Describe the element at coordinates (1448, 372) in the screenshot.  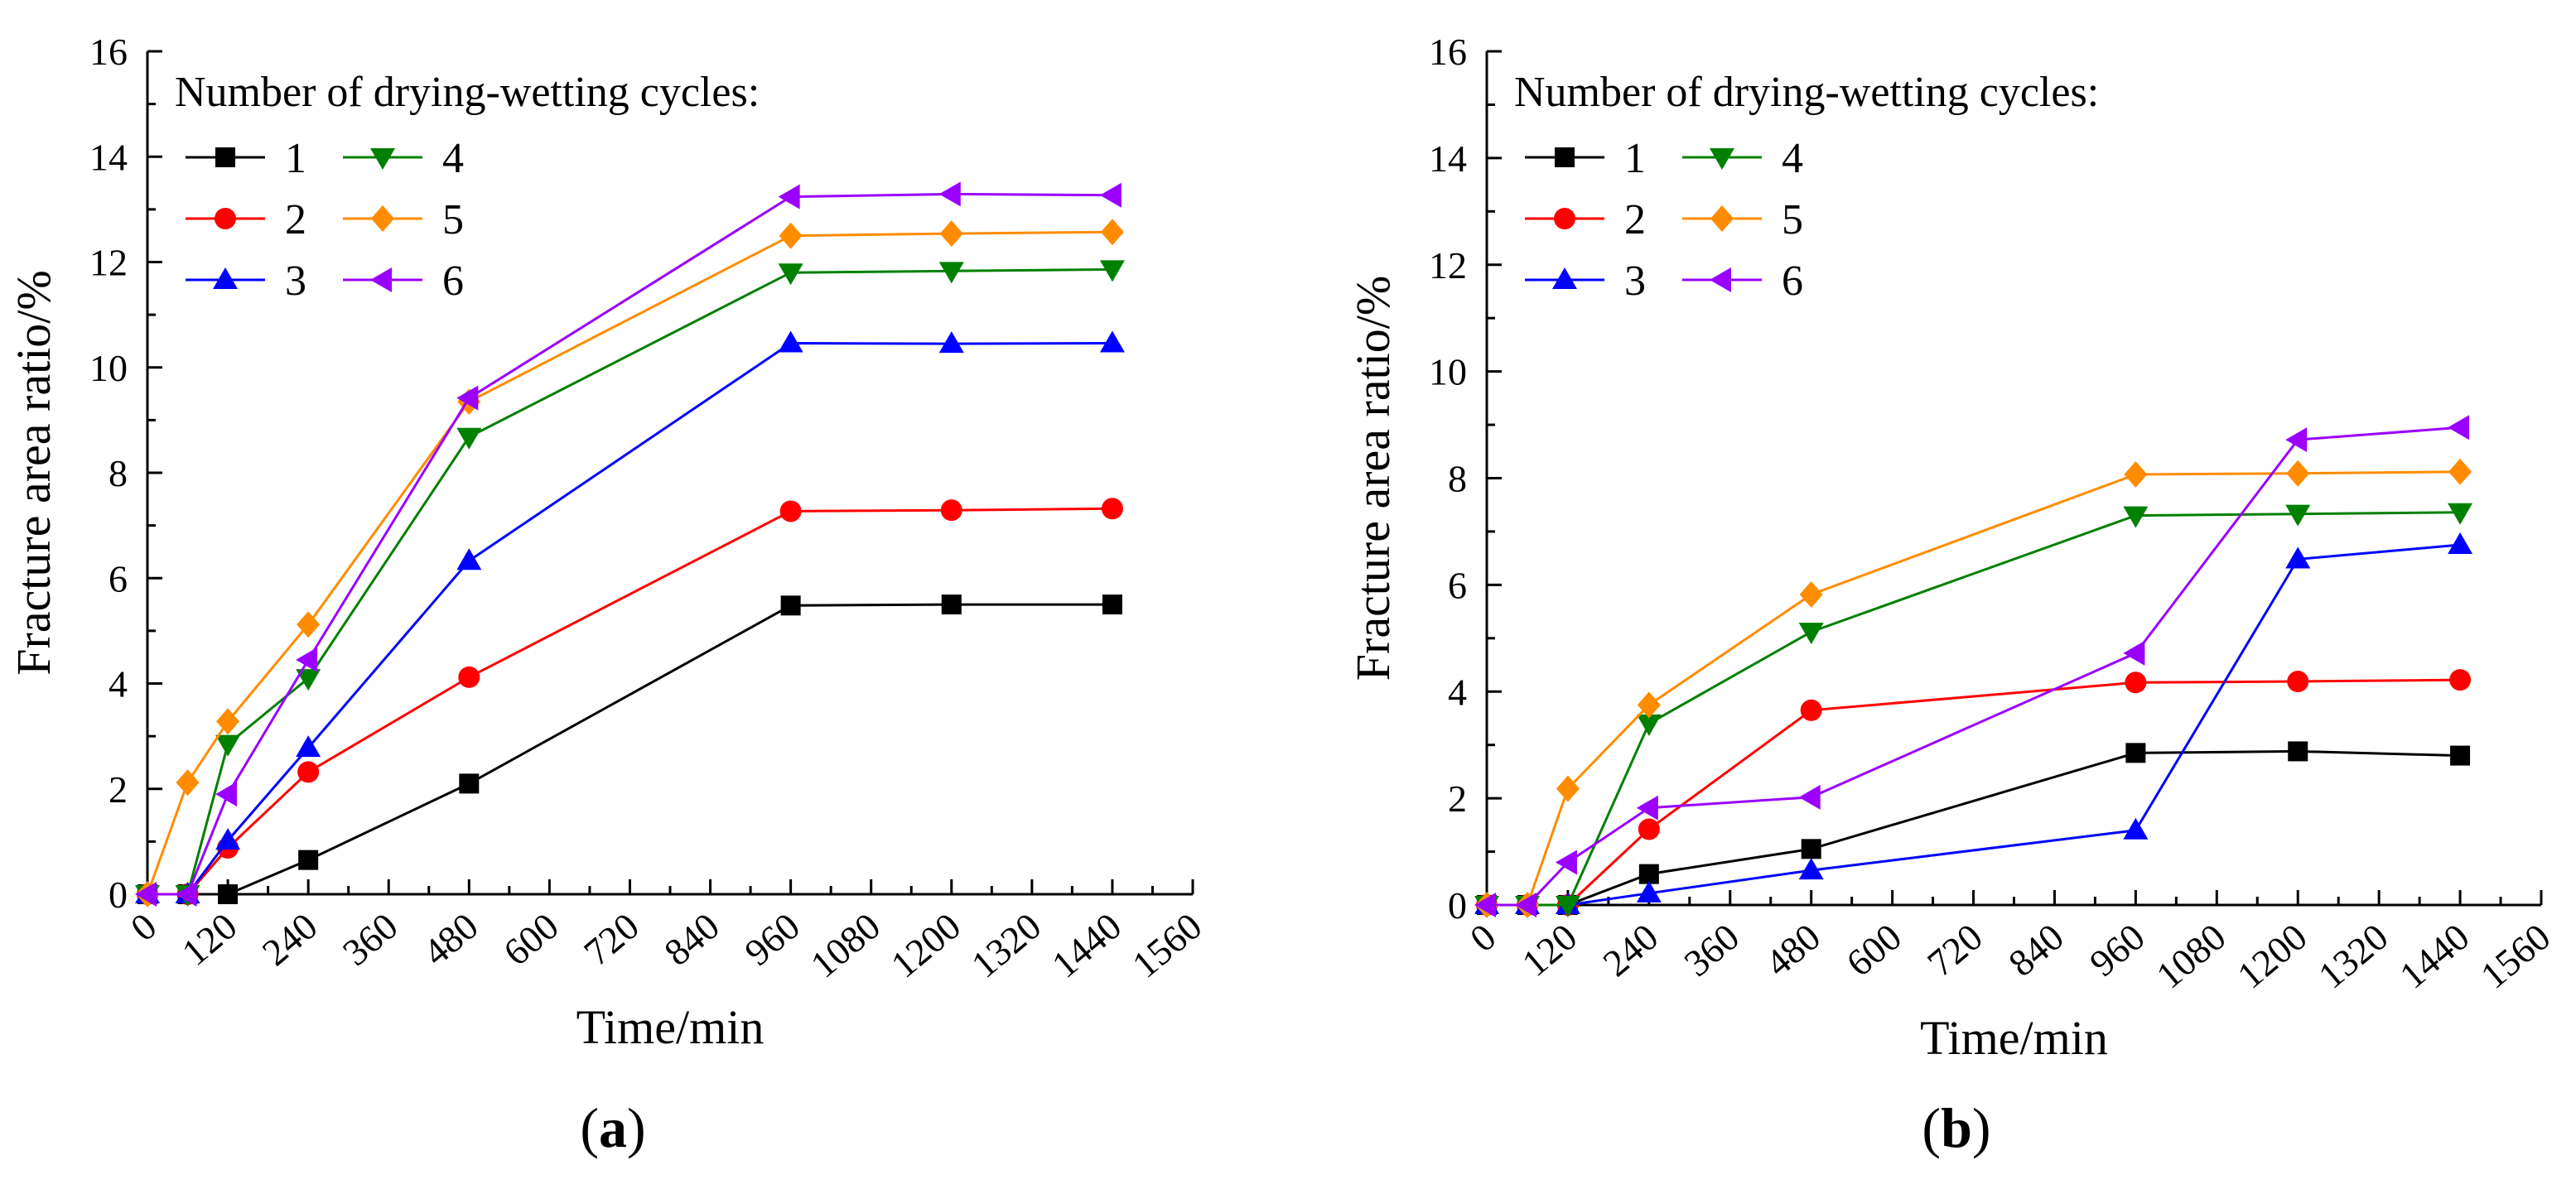
I see `y-tick-label: 10` at that location.